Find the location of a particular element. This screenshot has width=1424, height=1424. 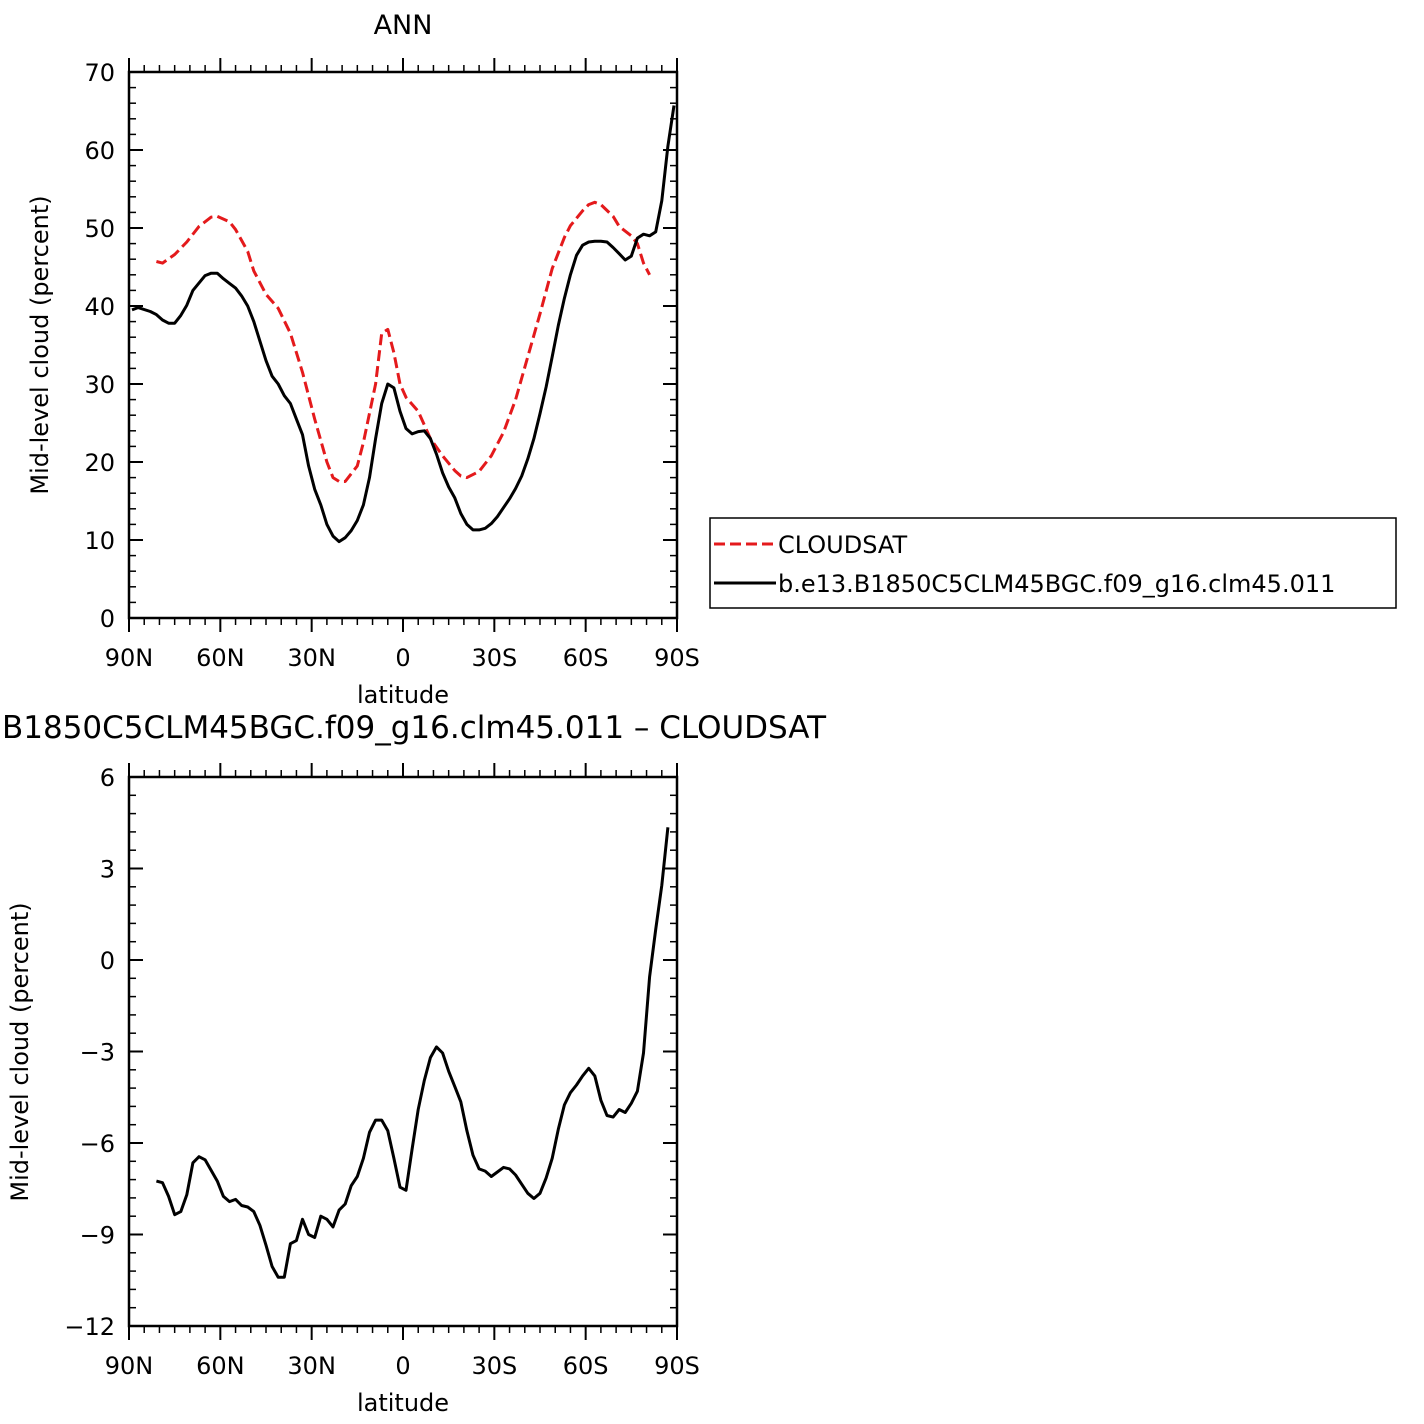

series-lines-bottom is located at coordinates (413, 1053).